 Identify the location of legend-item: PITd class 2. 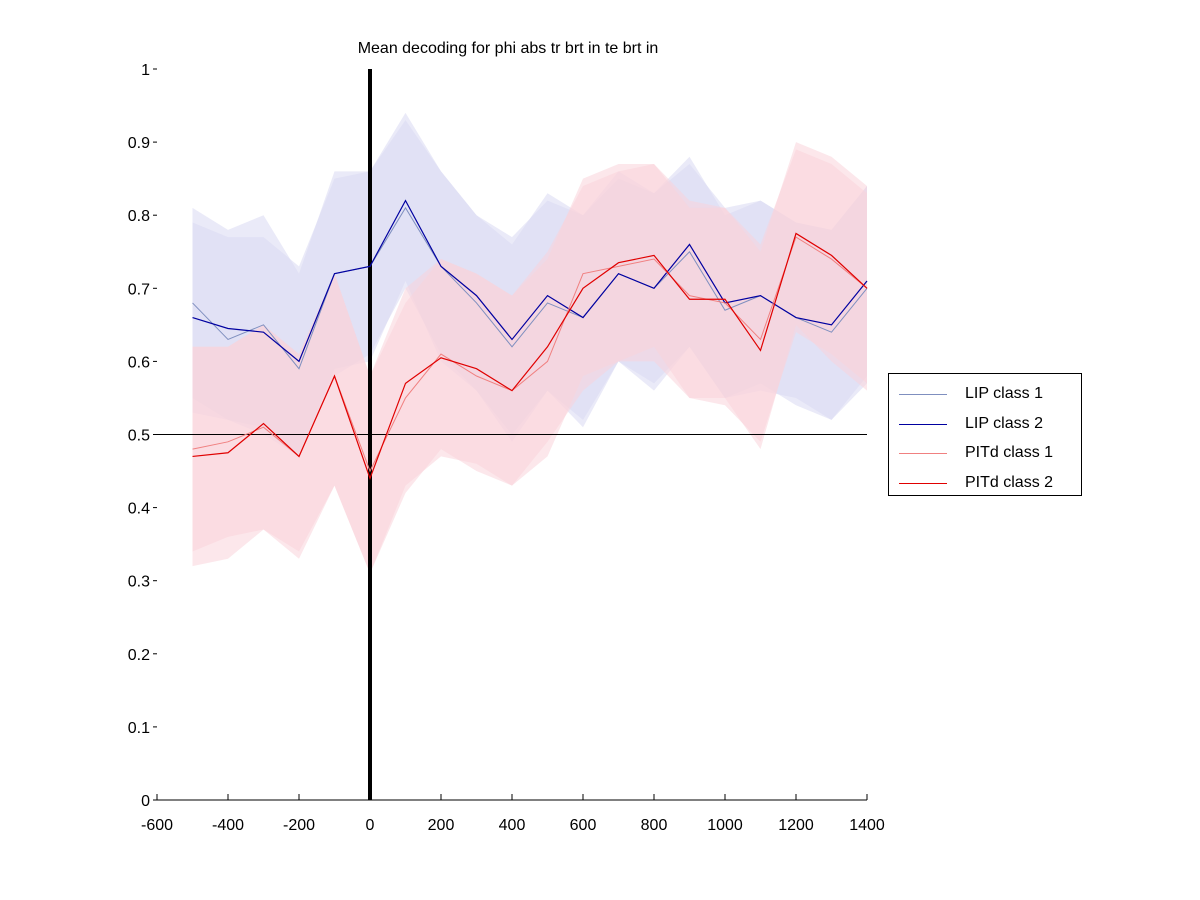
(985, 484).